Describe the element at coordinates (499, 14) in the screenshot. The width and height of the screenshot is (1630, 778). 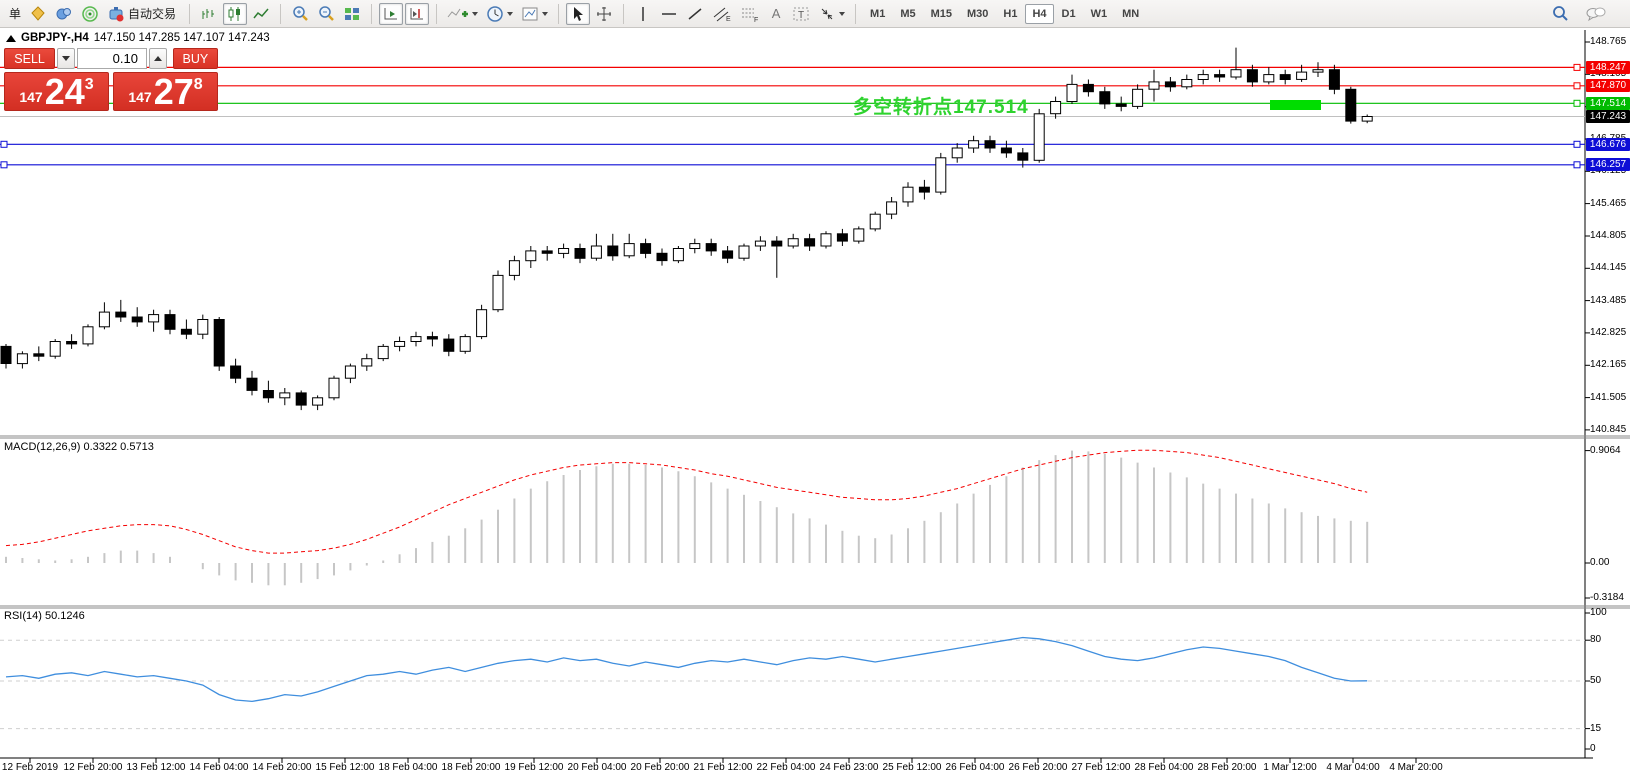
I see `periods-icon` at that location.